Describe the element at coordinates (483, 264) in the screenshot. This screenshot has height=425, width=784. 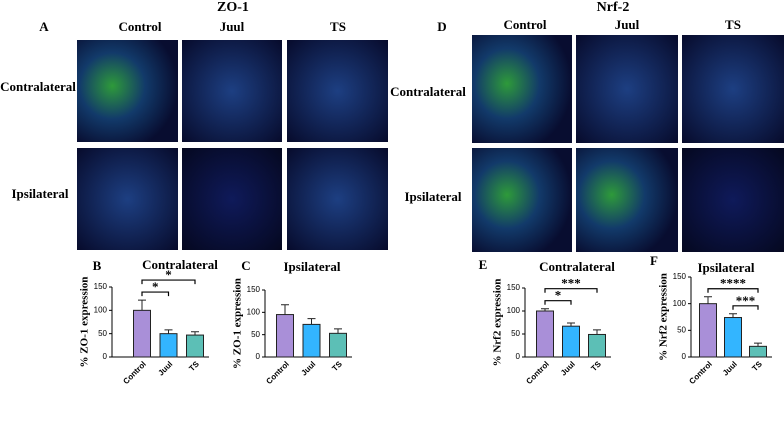
I see `panel-letter: E` at that location.